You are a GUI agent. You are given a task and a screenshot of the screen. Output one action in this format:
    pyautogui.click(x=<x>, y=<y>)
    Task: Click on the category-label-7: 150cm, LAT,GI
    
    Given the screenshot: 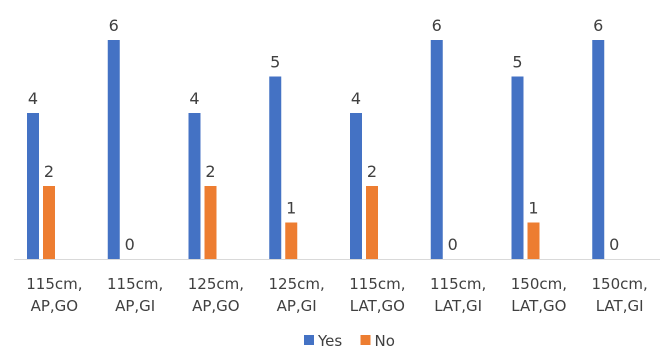 What is the action you would take?
    pyautogui.click(x=619, y=295)
    